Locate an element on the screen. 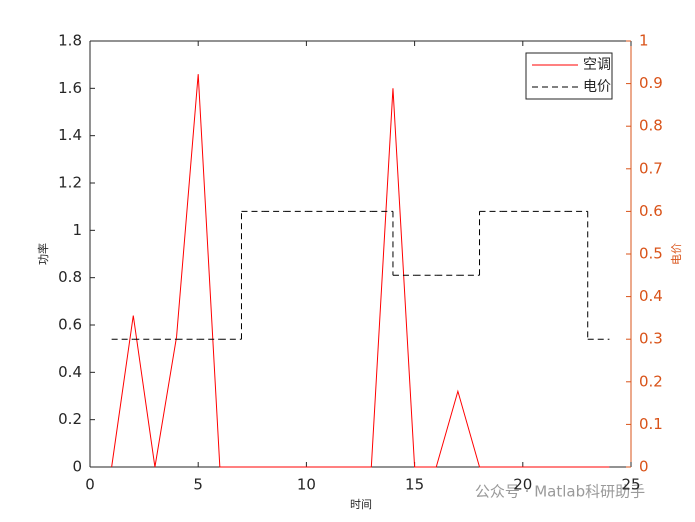 The height and width of the screenshot is (522, 695). legend-label: 空调 is located at coordinates (597, 65).